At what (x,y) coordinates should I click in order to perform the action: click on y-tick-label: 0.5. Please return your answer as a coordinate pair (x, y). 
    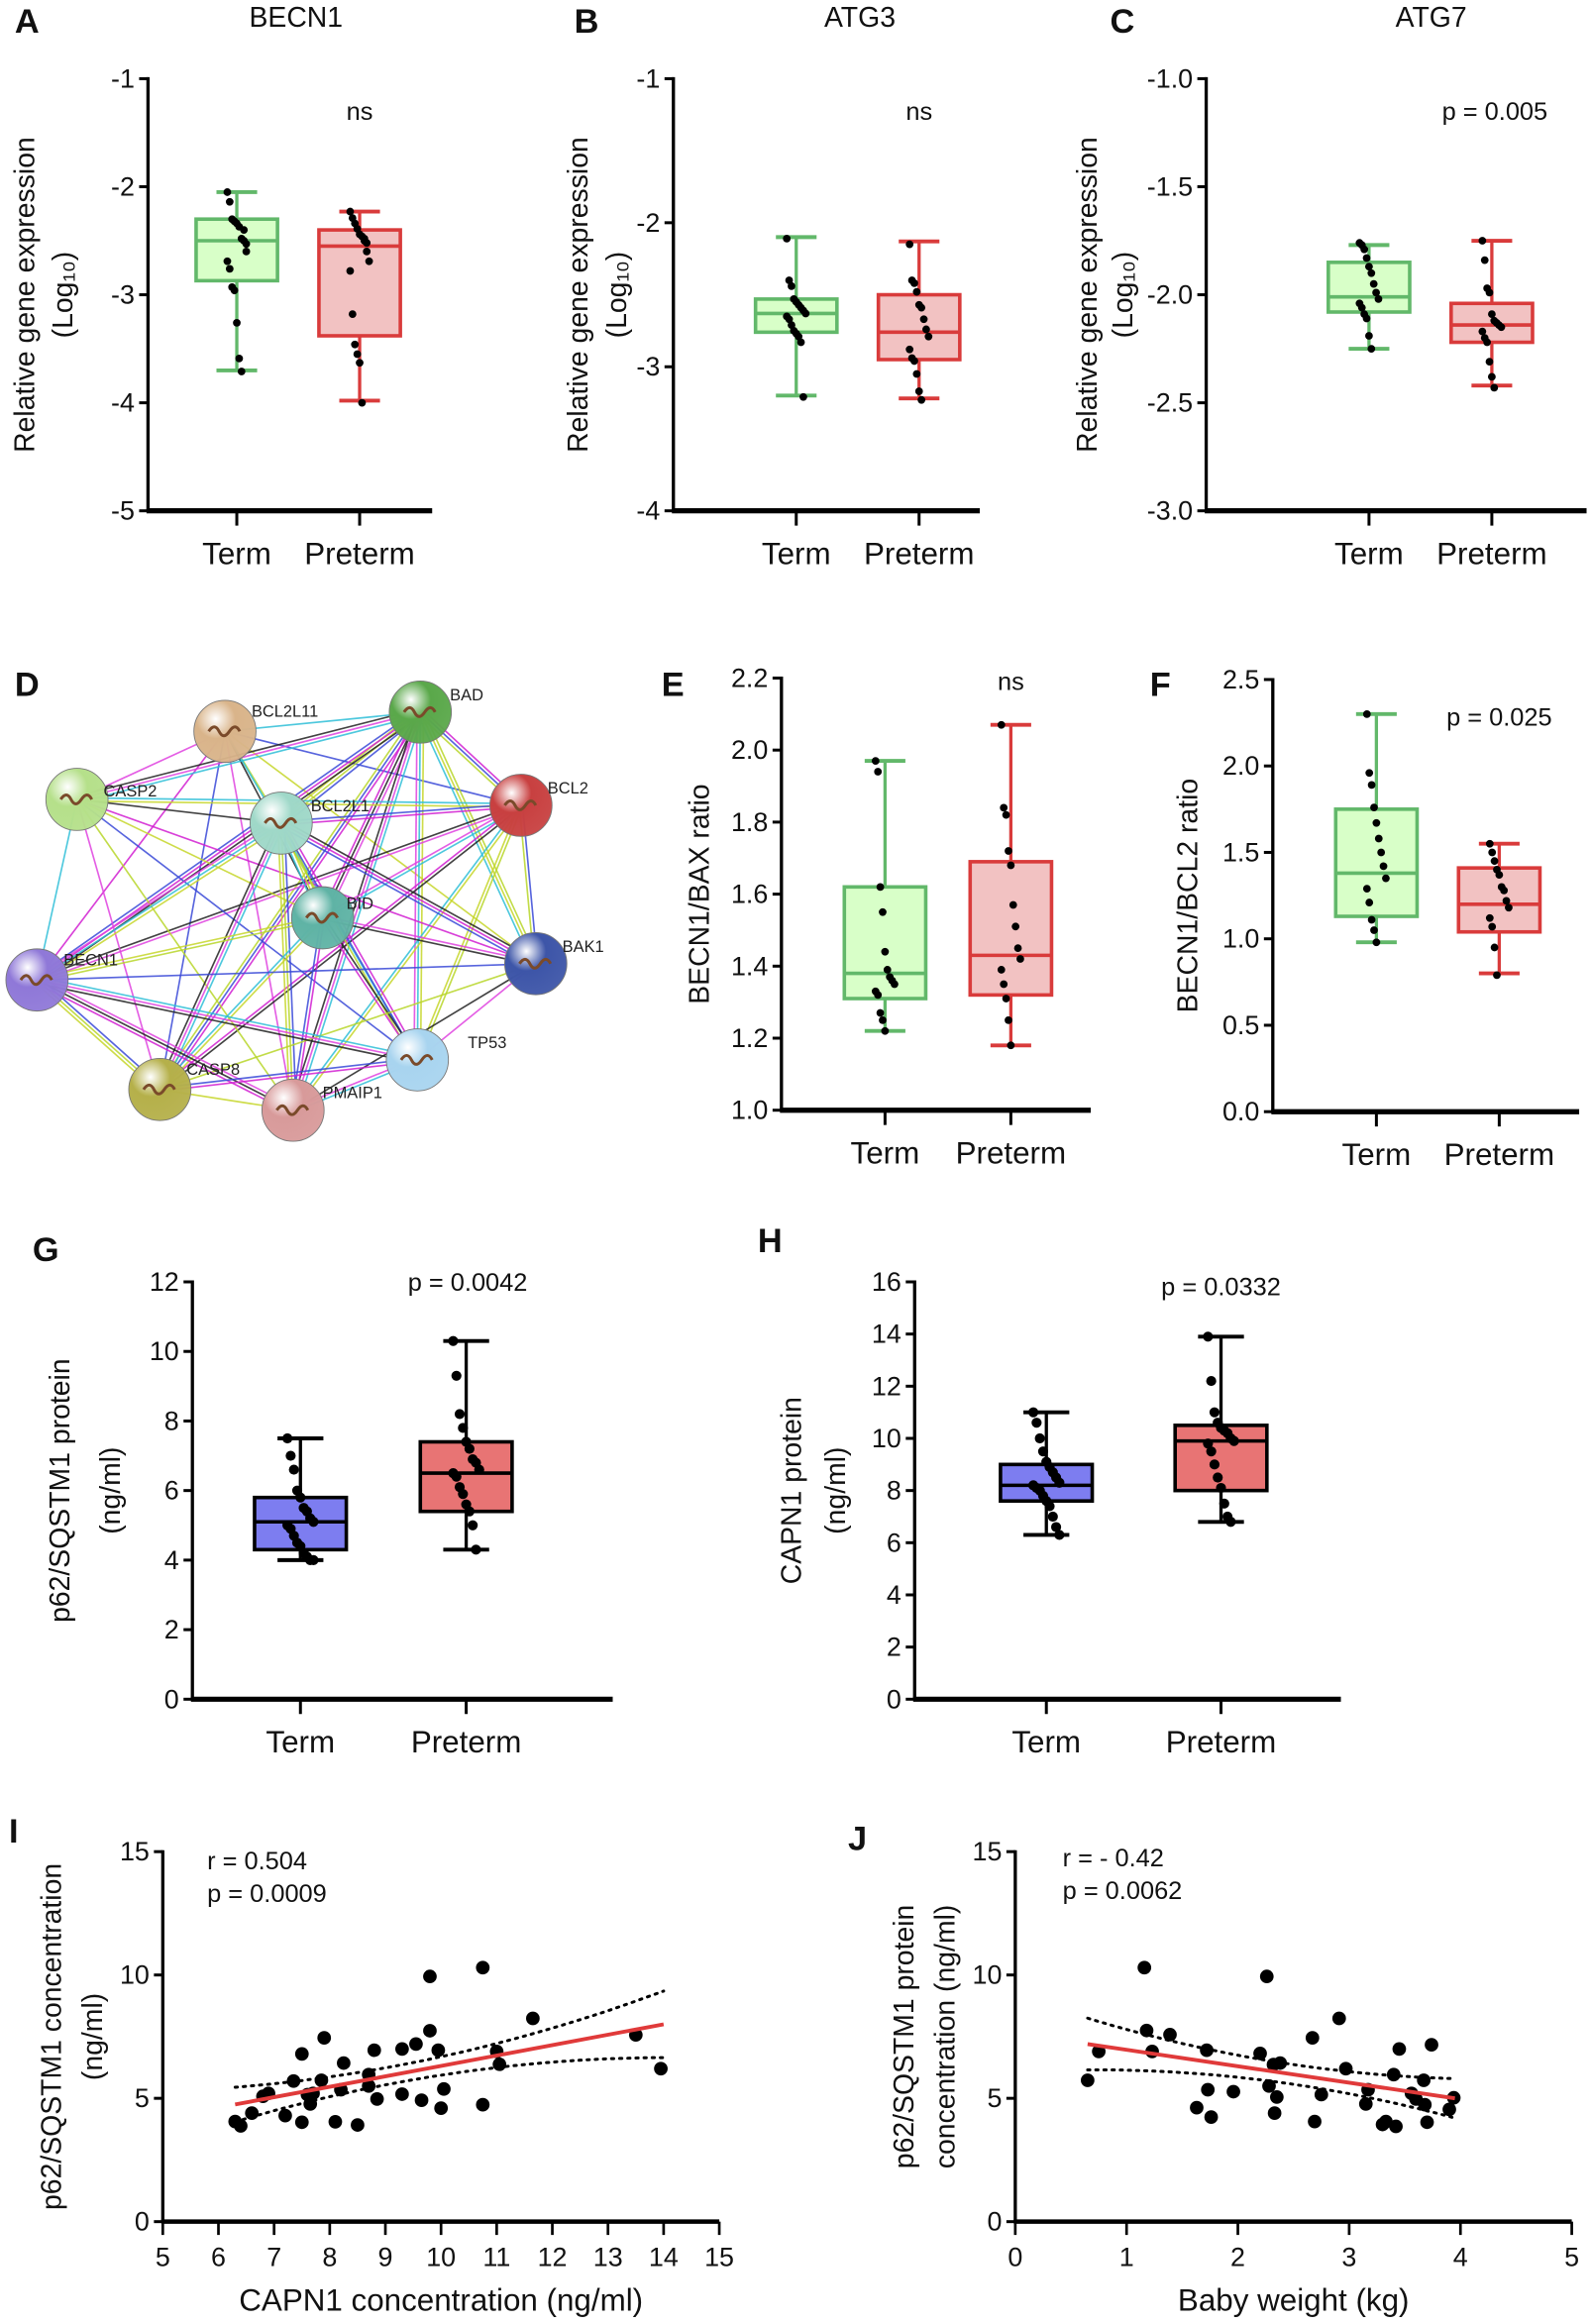
    Looking at the image, I should click on (1240, 1025).